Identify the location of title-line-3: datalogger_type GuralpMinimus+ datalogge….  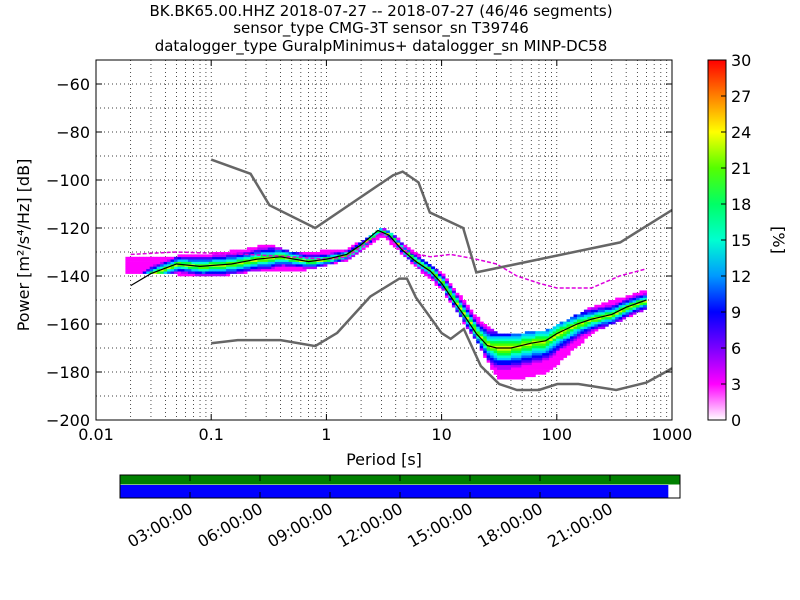
(381, 46).